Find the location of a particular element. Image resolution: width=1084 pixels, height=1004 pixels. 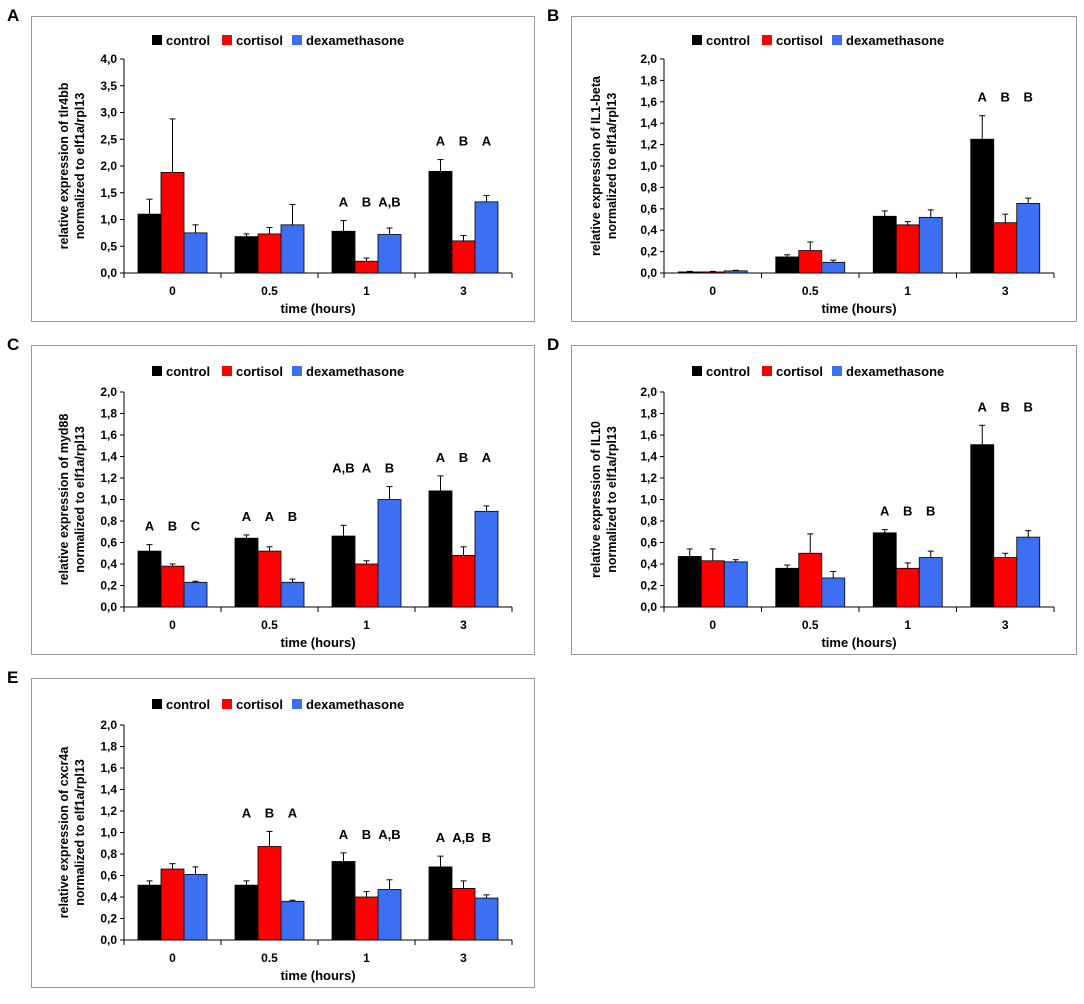

panel-letter-a: A is located at coordinates (13, 15).